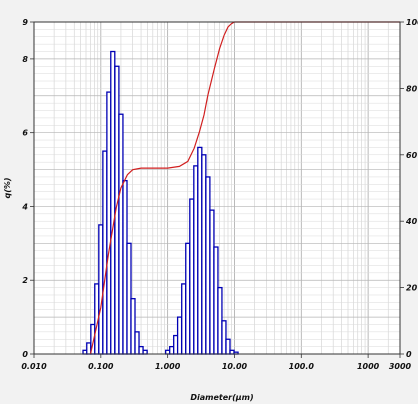 The width and height of the screenshot is (418, 404). I want to click on y-axis-title: q(%), so click(7, 187).